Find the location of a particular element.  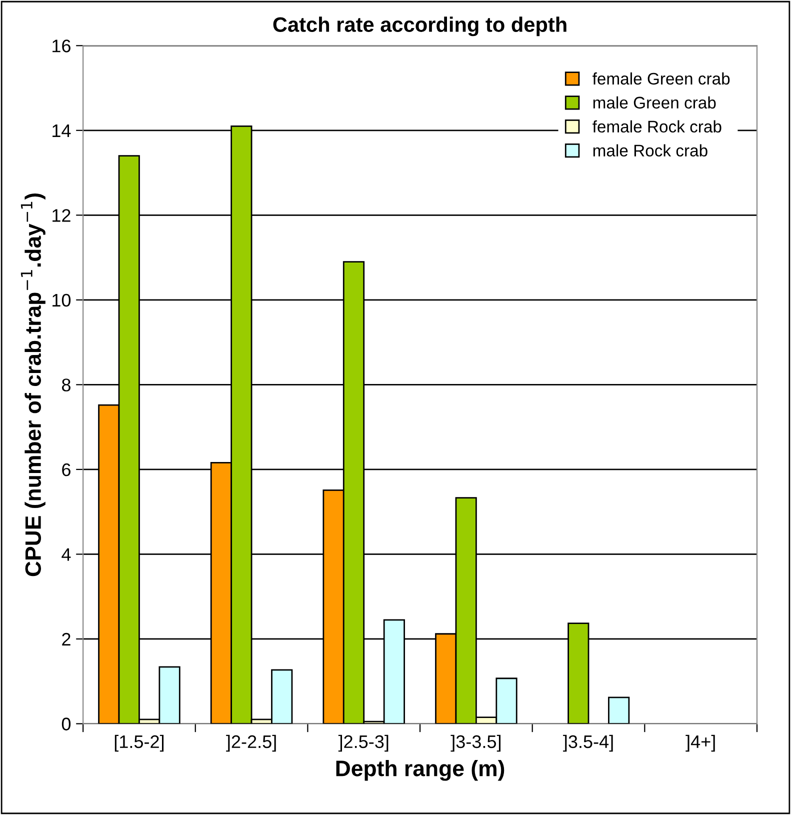

chart-title: Catch rate according to depth is located at coordinates (419, 26).